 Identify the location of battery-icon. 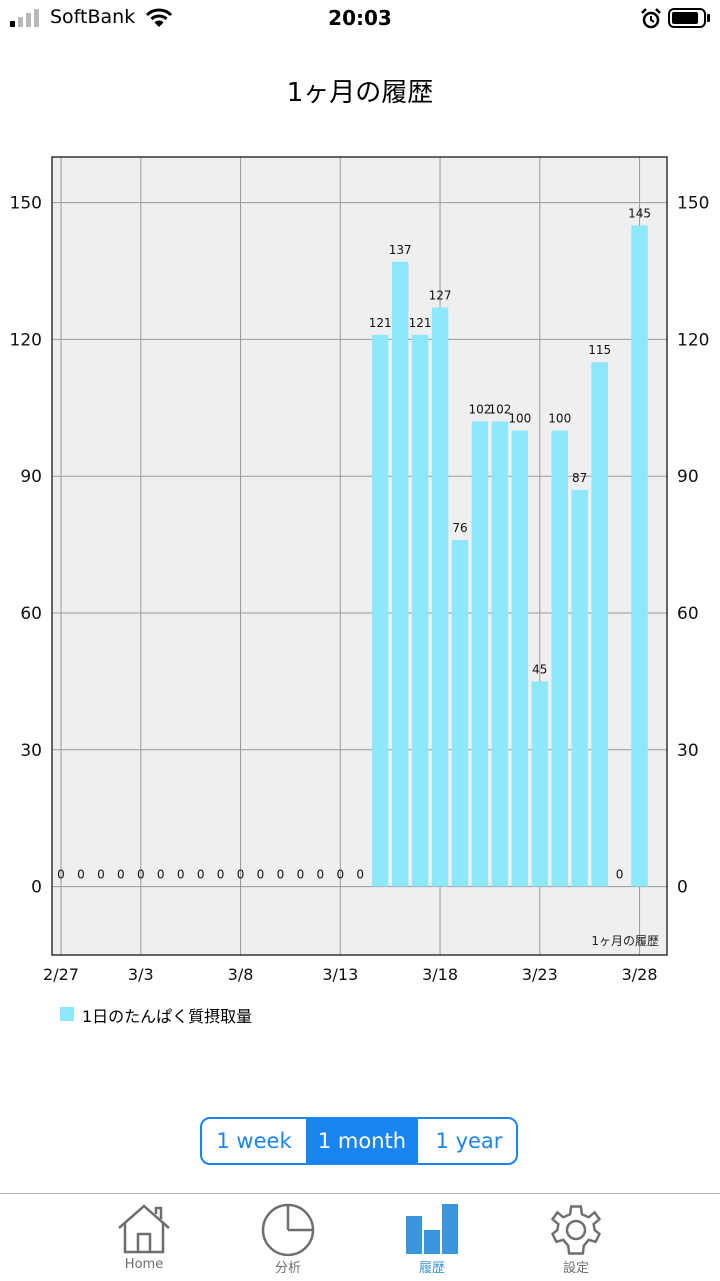
(689, 18).